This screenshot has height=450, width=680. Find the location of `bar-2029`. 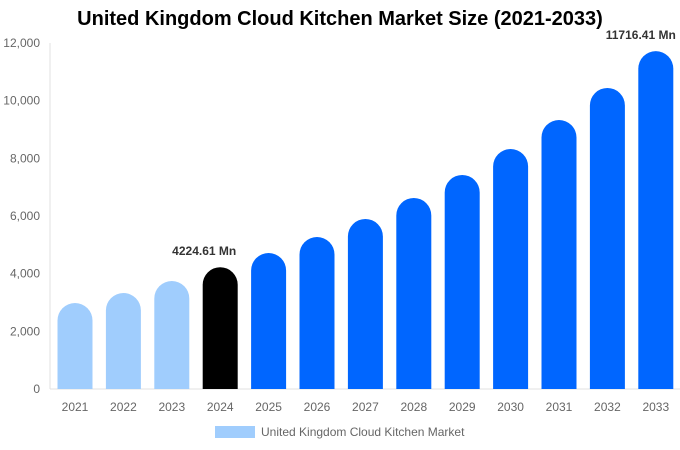

bar-2029 is located at coordinates (462, 281).